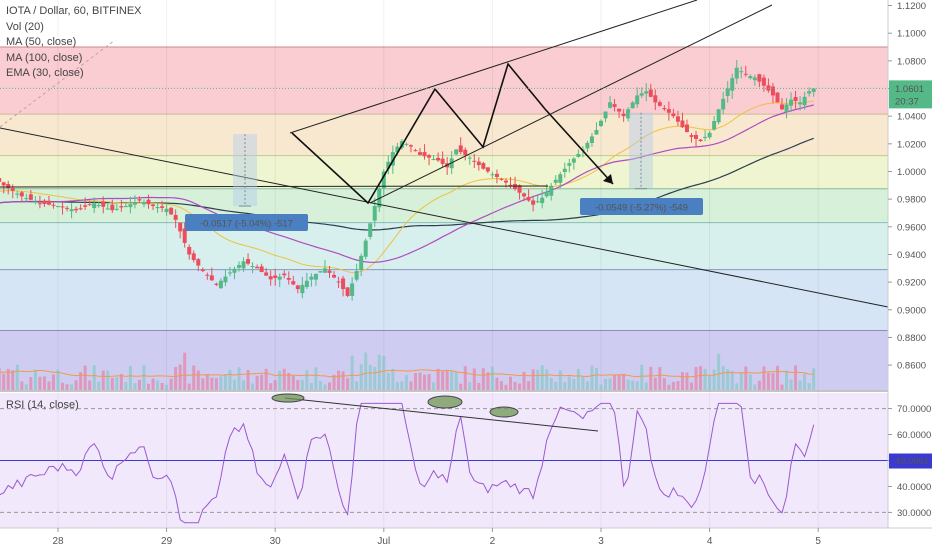  Describe the element at coordinates (641, 206) in the screenshot. I see `measure-label-bg` at that location.